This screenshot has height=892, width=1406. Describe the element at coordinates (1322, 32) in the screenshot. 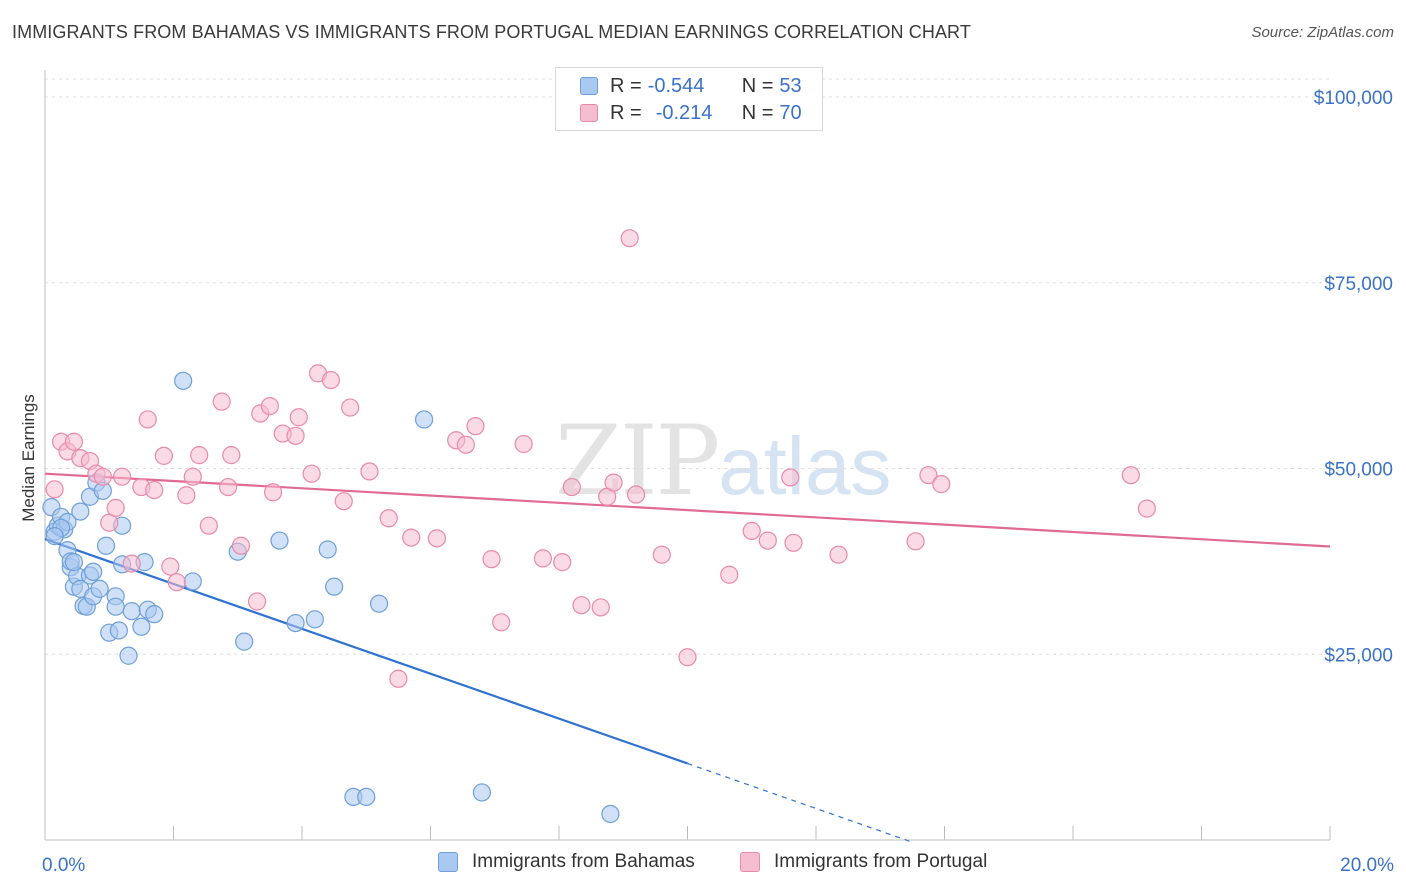

I see `source-label: Source: ZipAtlas.com` at that location.